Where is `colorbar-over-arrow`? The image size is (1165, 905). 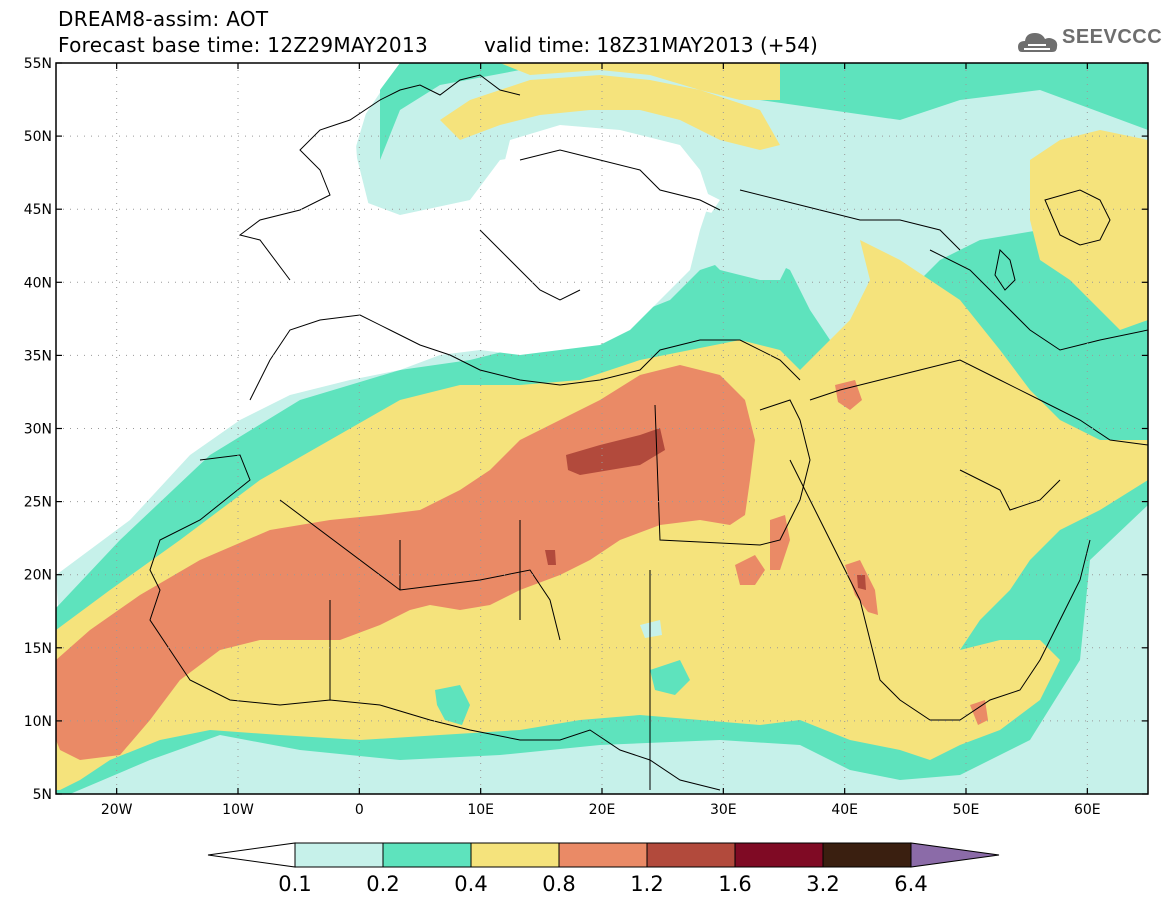
colorbar-over-arrow is located at coordinates (955, 855).